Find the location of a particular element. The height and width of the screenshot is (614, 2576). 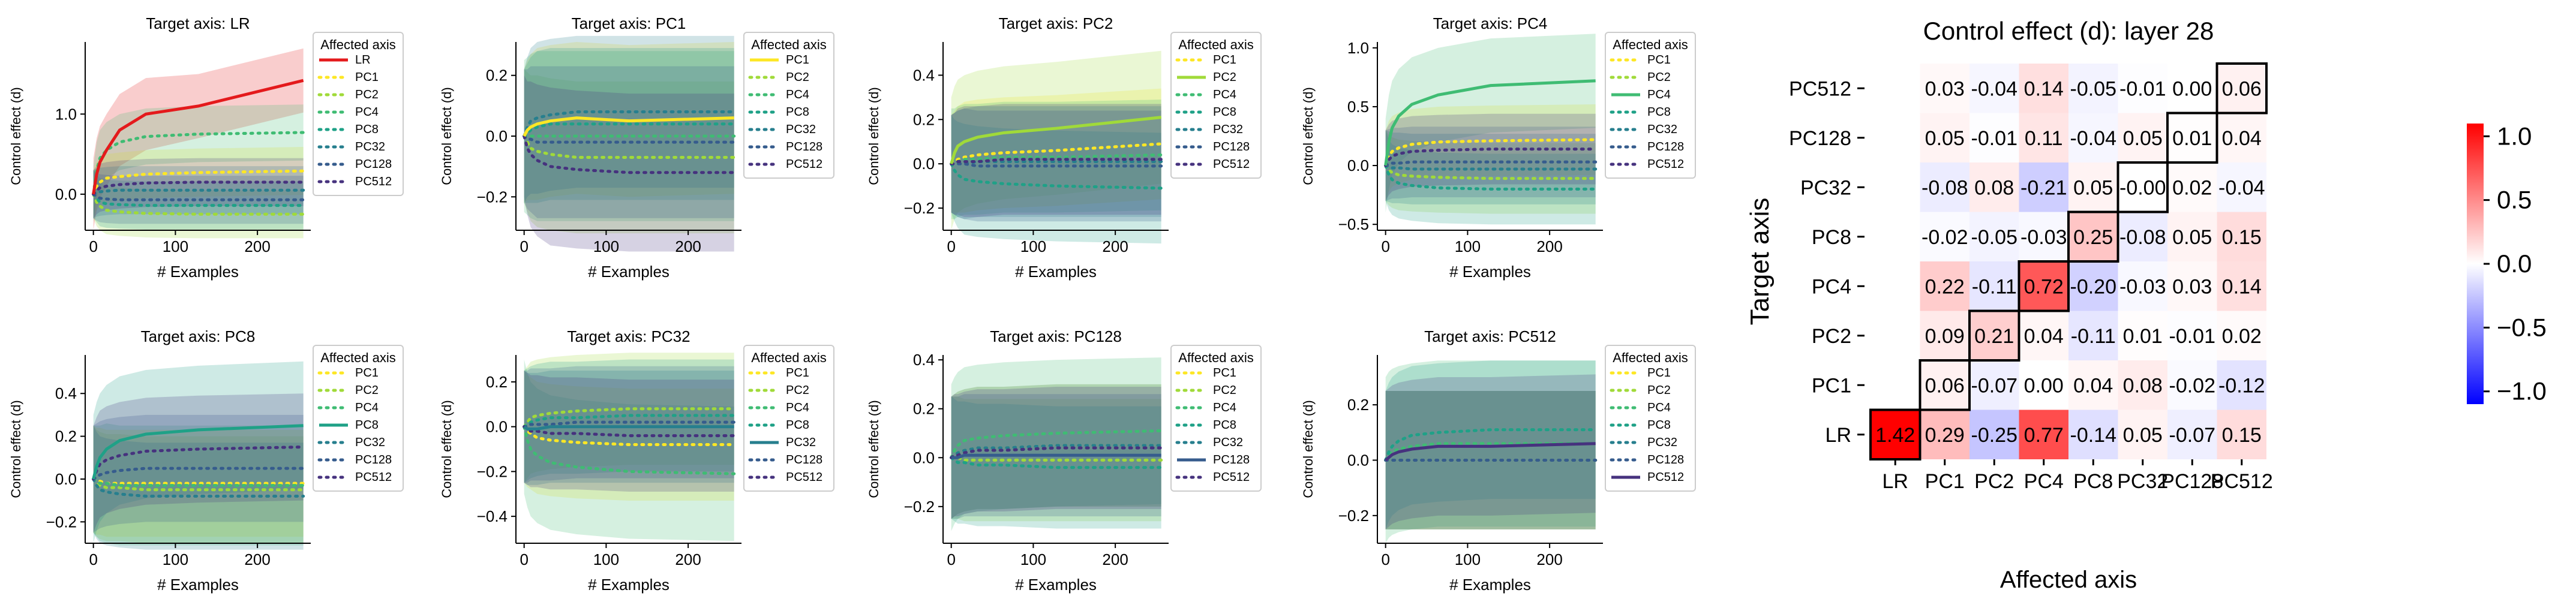

heatmap-value: -0.08 is located at coordinates (1945, 188).